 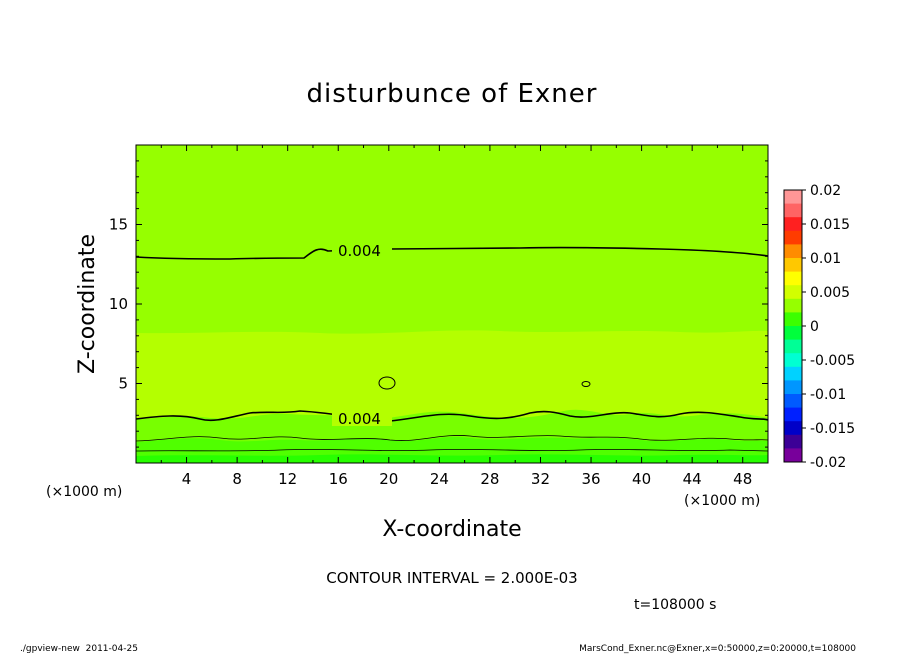 I want to click on colorbar-label: 0, so click(x=814, y=327).